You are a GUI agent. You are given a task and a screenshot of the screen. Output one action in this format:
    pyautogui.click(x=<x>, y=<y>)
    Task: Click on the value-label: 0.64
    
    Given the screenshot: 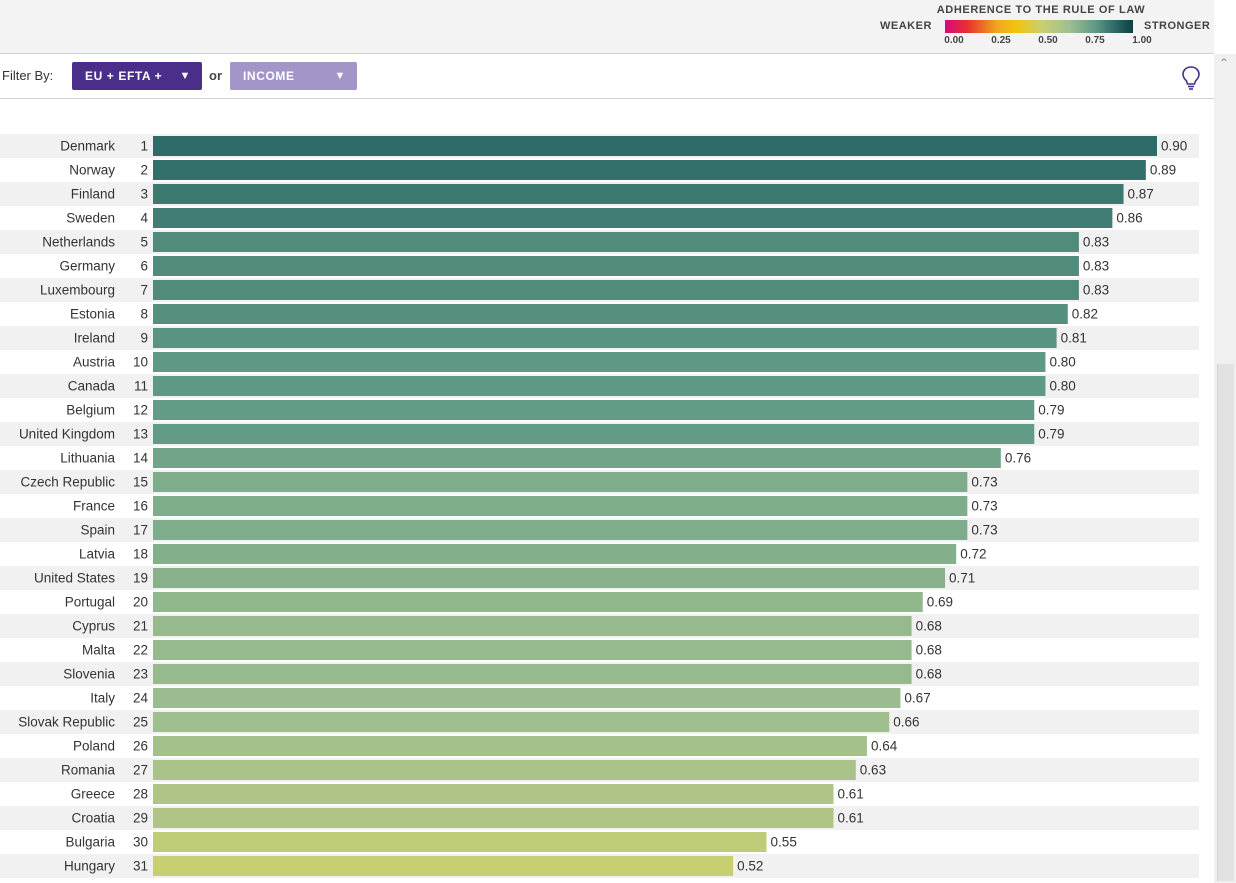 What is the action you would take?
    pyautogui.click(x=884, y=746)
    